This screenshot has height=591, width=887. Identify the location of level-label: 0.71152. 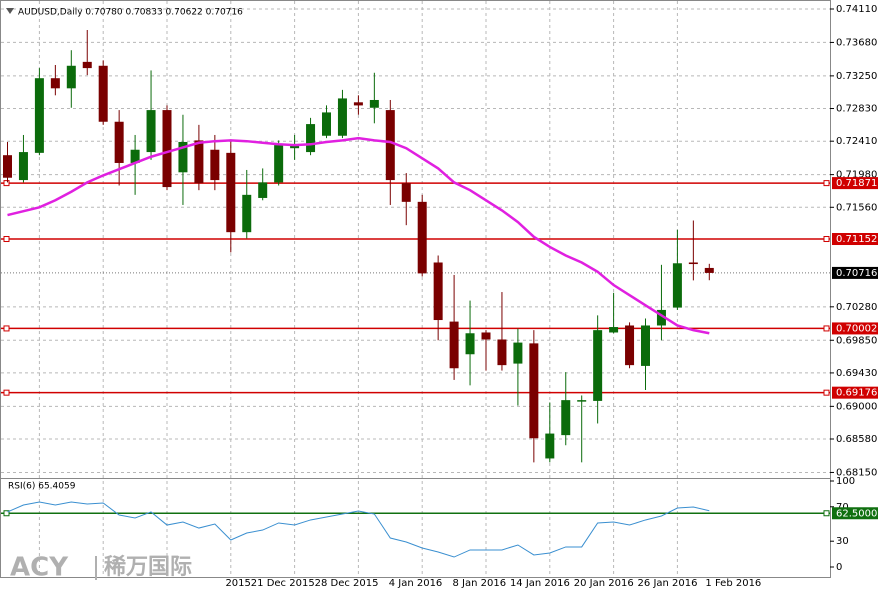
(856, 239).